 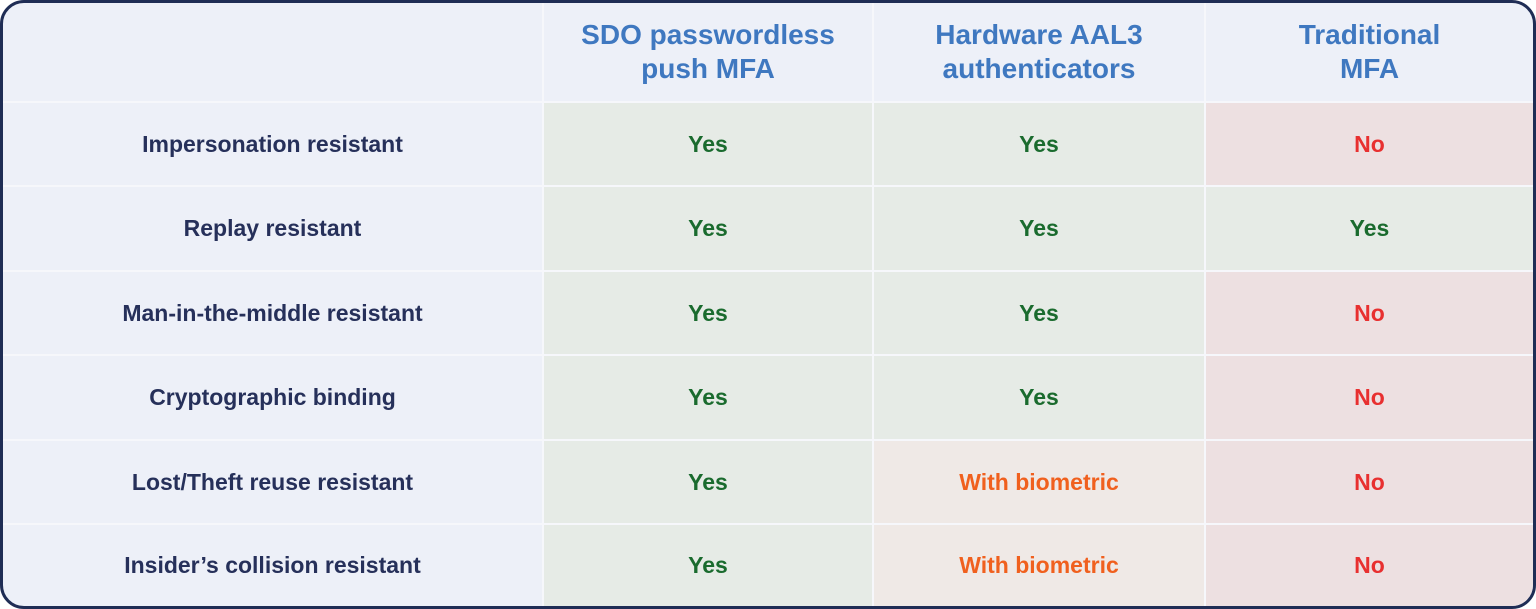 I want to click on header-line: Traditional, so click(x=1369, y=34).